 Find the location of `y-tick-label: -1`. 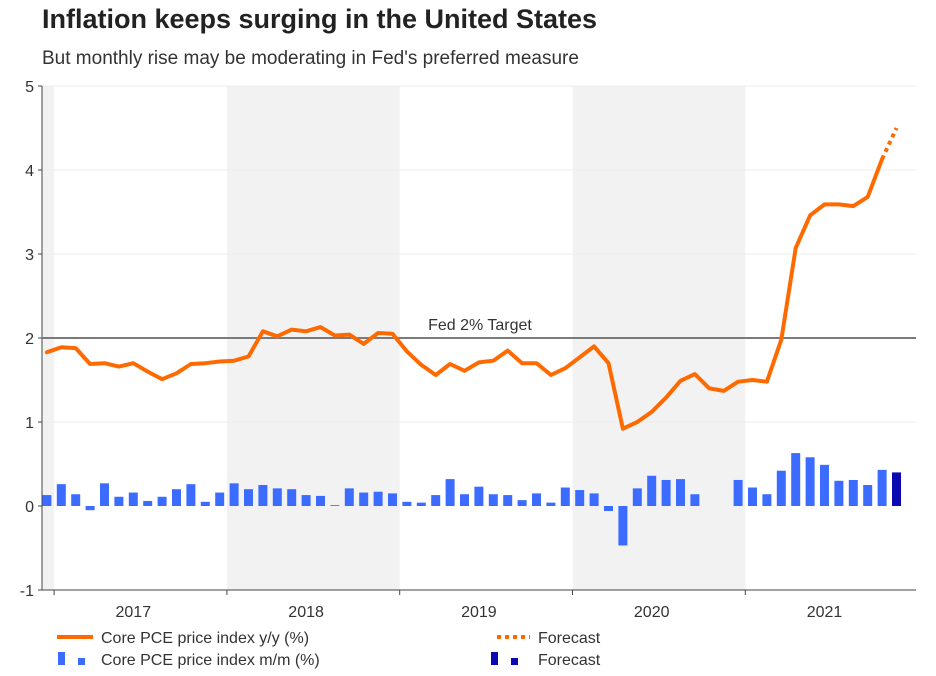

y-tick-label: -1 is located at coordinates (27, 591).